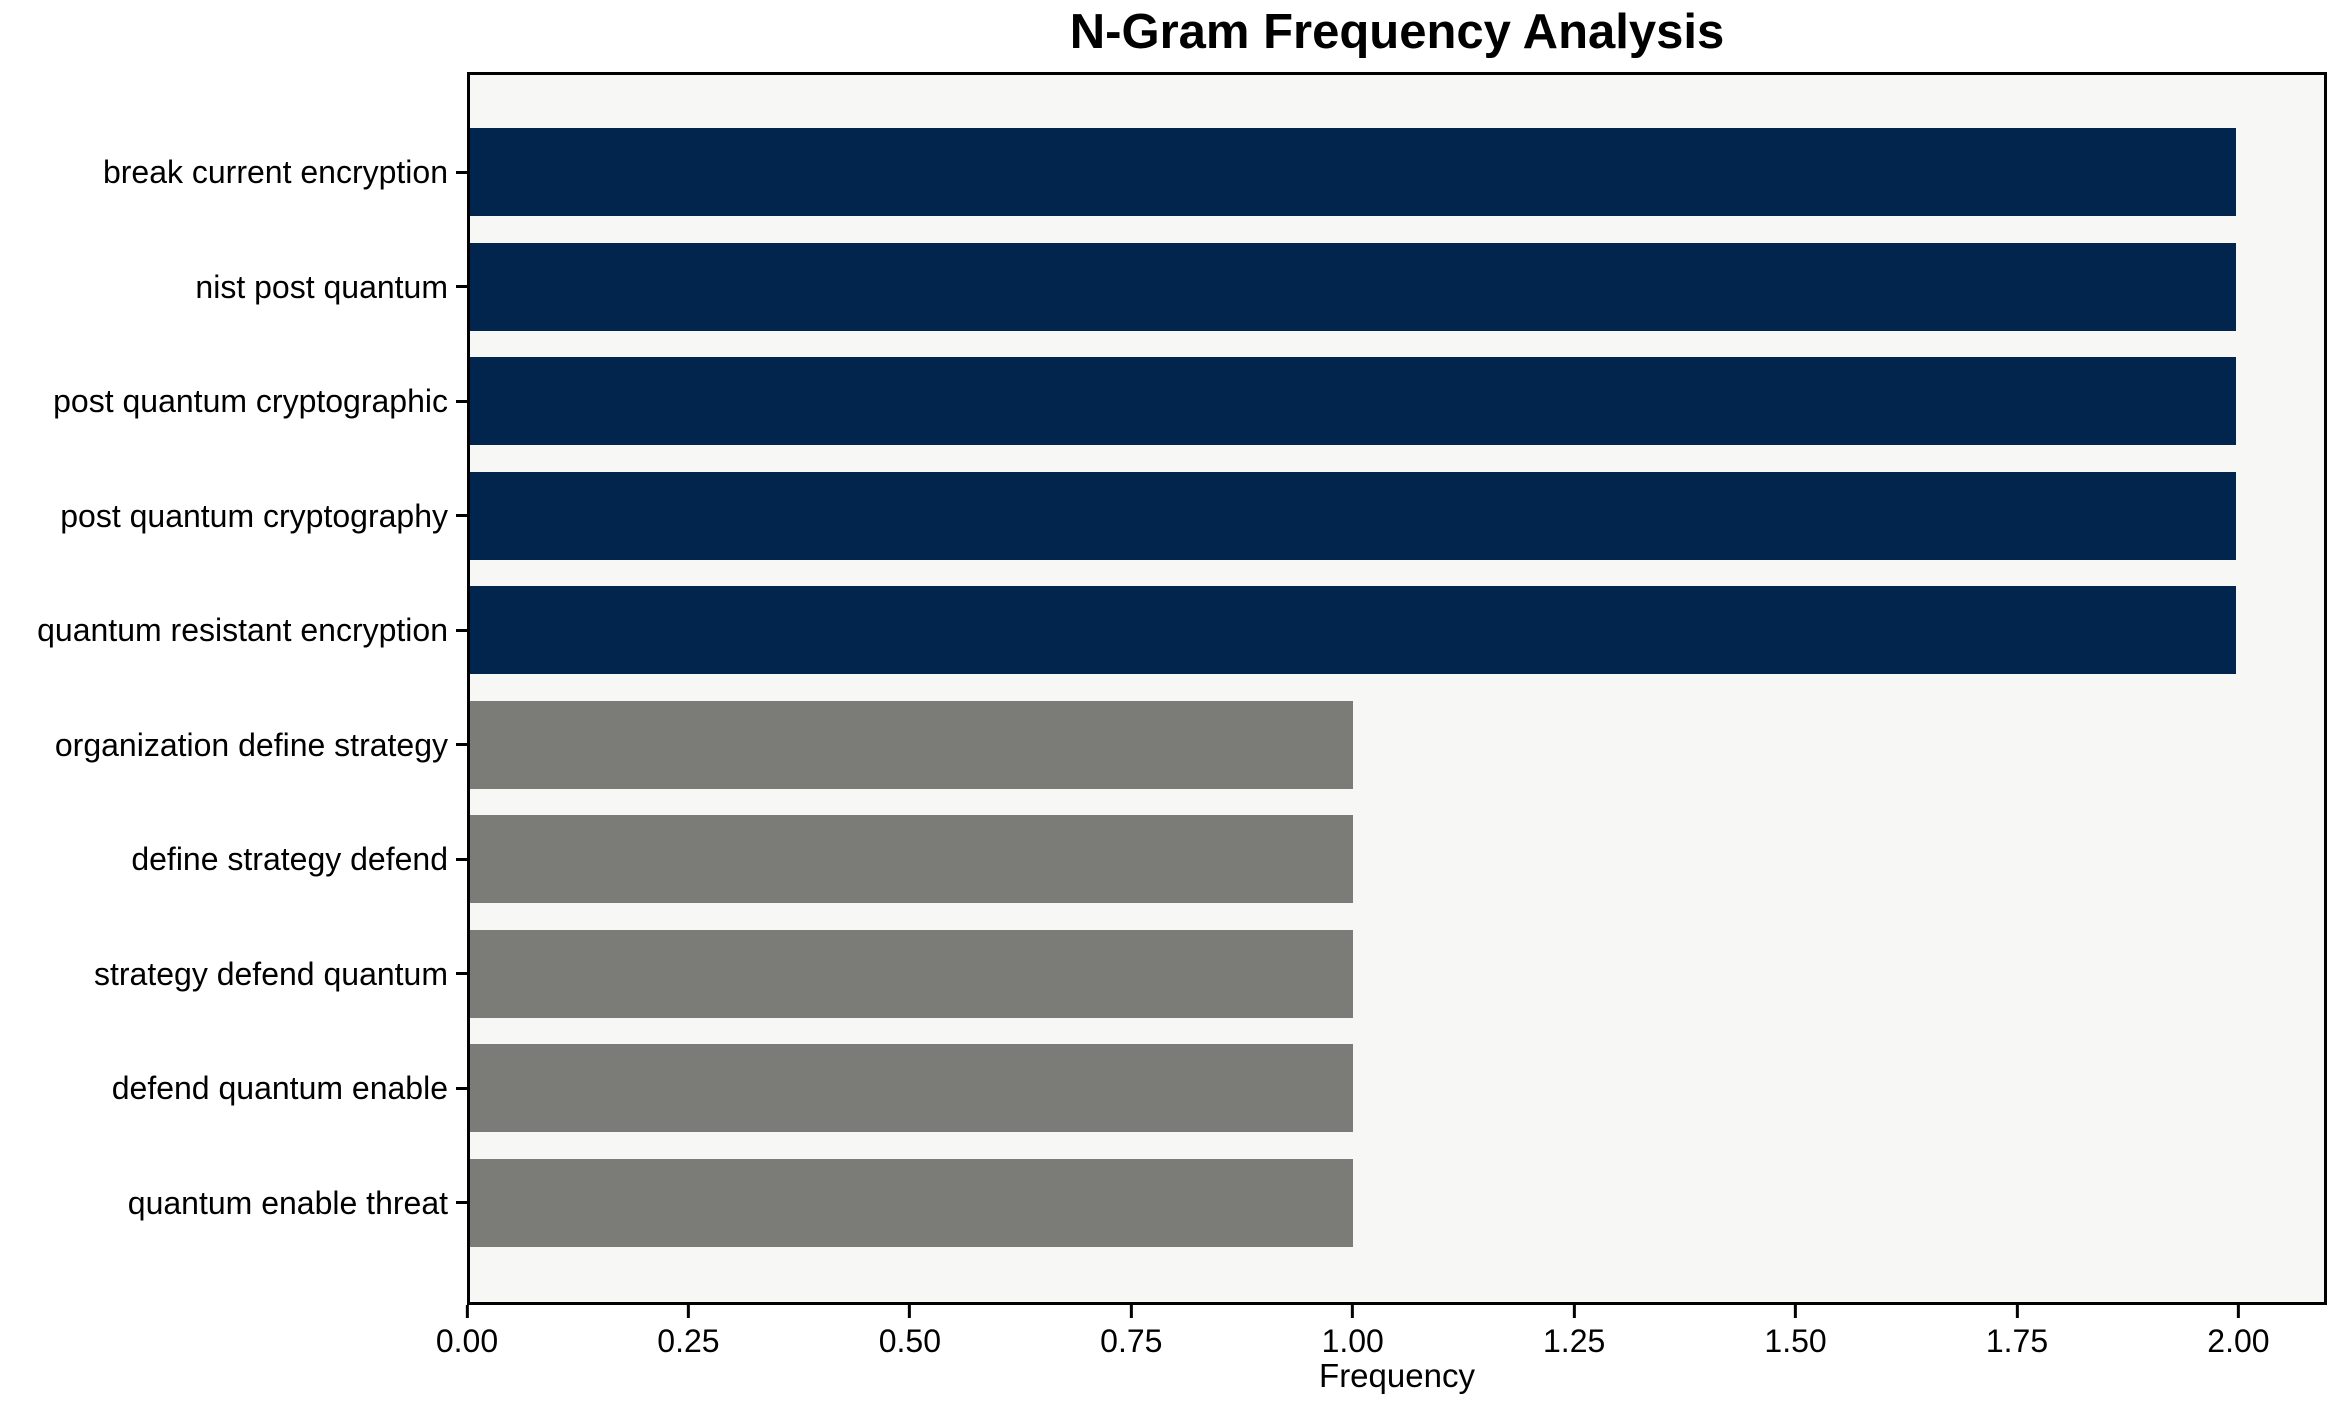 The image size is (2347, 1414). Describe the element at coordinates (467, 1341) in the screenshot. I see `x-tick-label: 0.00` at that location.